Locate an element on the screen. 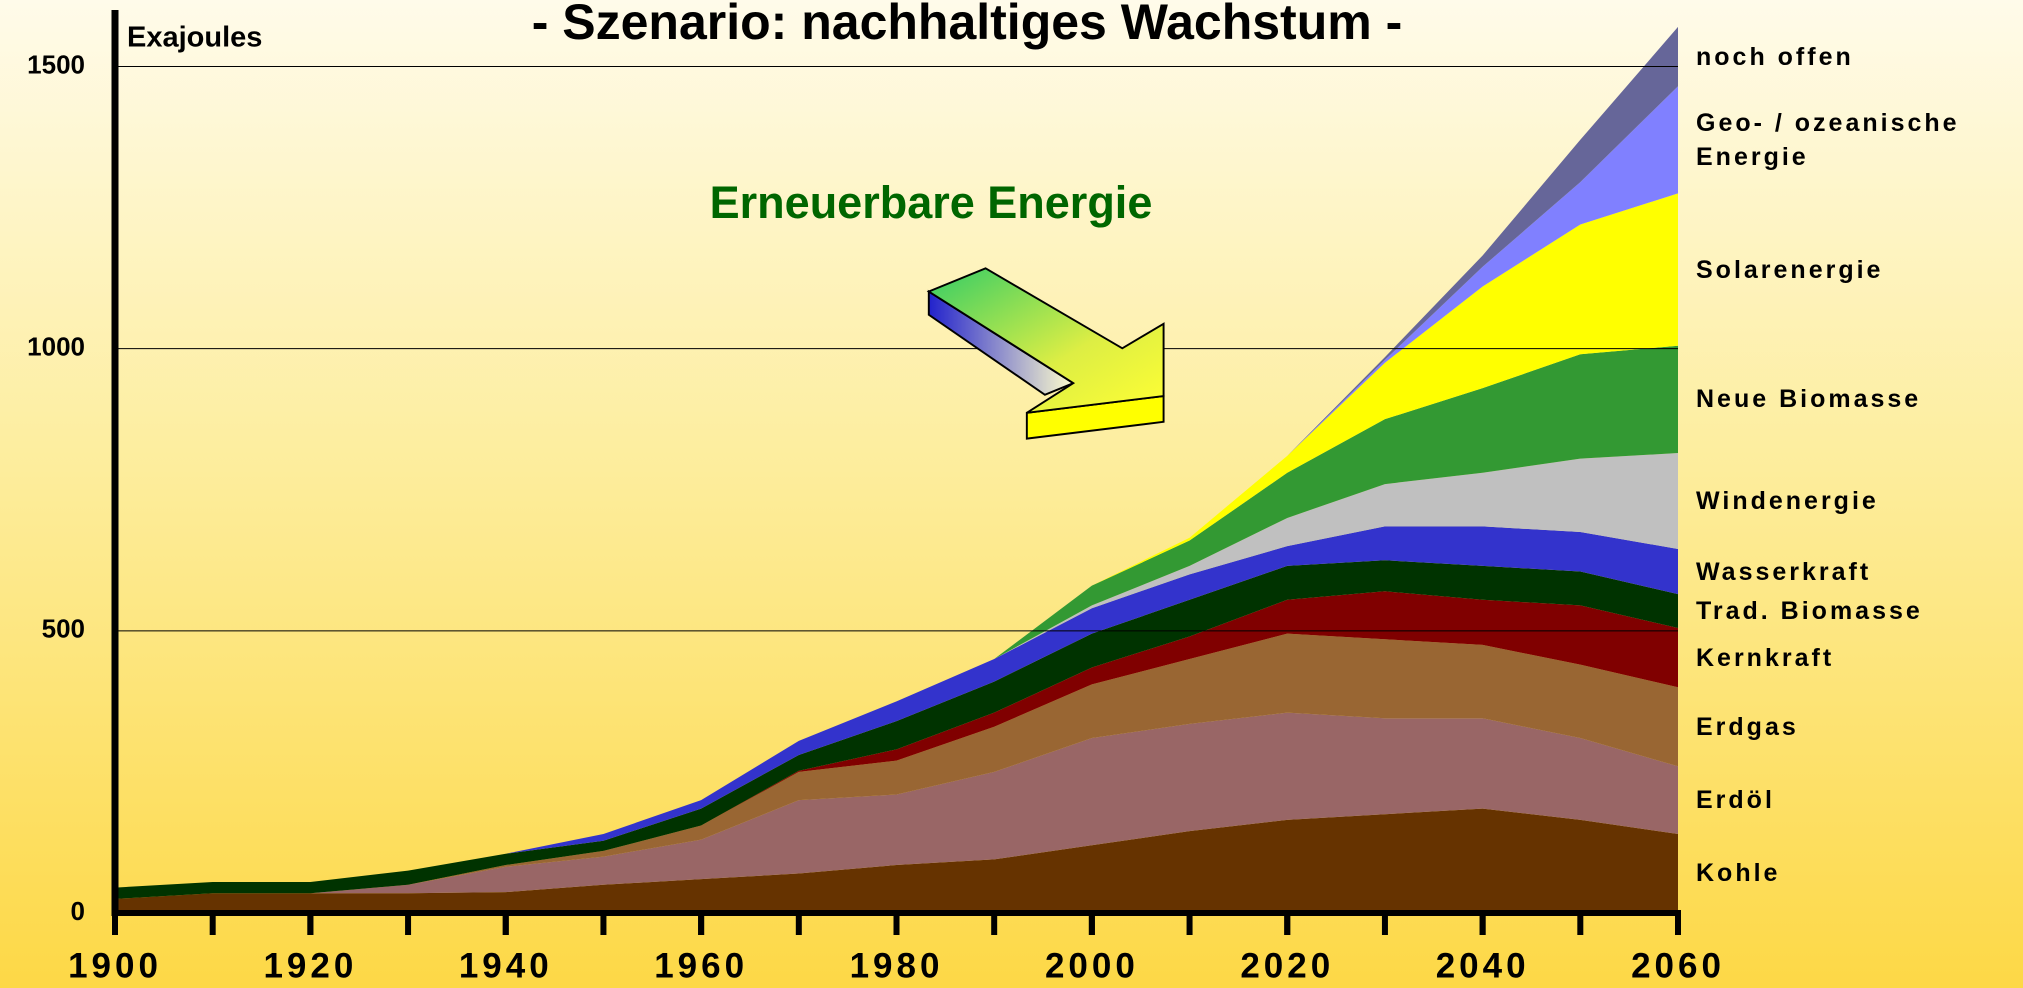 Image resolution: width=2023 pixels, height=988 pixels. x-tick-label: 2020 is located at coordinates (1287, 965).